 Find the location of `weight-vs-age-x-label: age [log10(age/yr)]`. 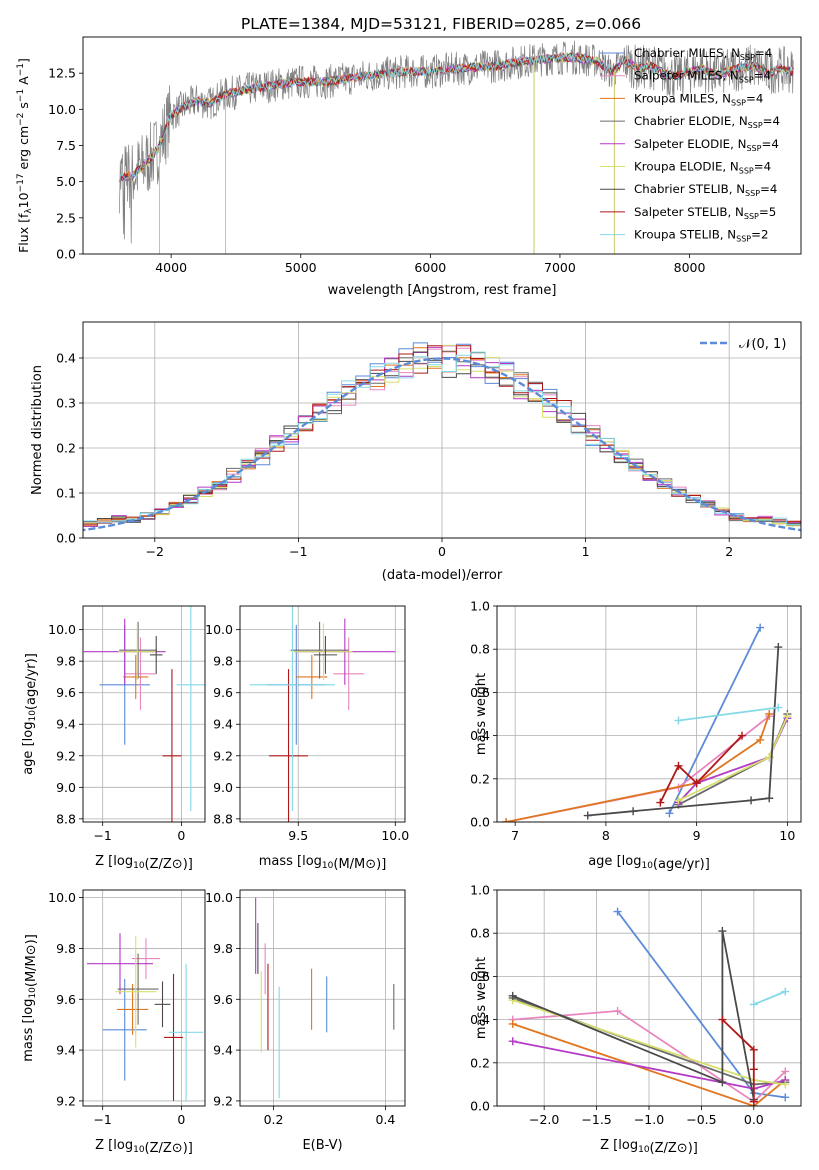

weight-vs-age-x-label: age [log10(age/yr)] is located at coordinates (649, 863).